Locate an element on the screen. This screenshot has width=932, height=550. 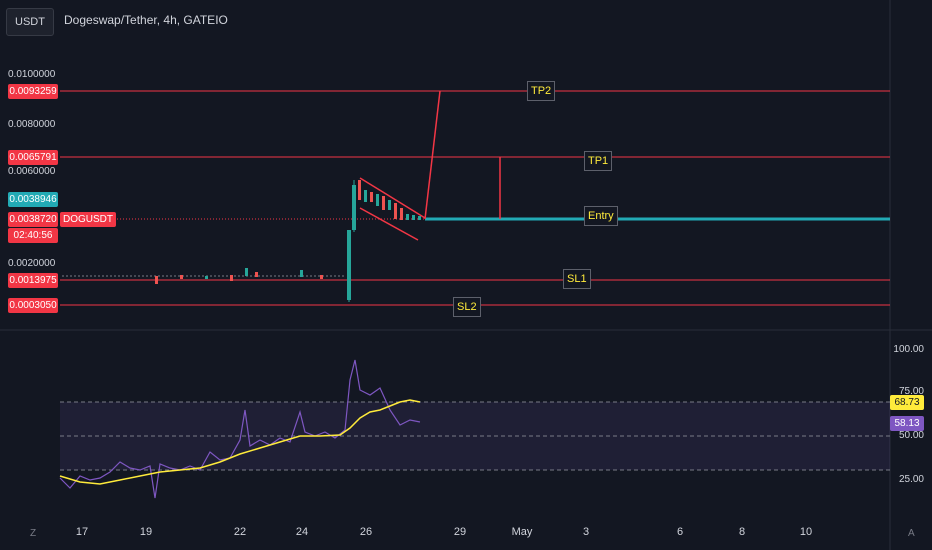
candles-flat is located at coordinates (203, 276).